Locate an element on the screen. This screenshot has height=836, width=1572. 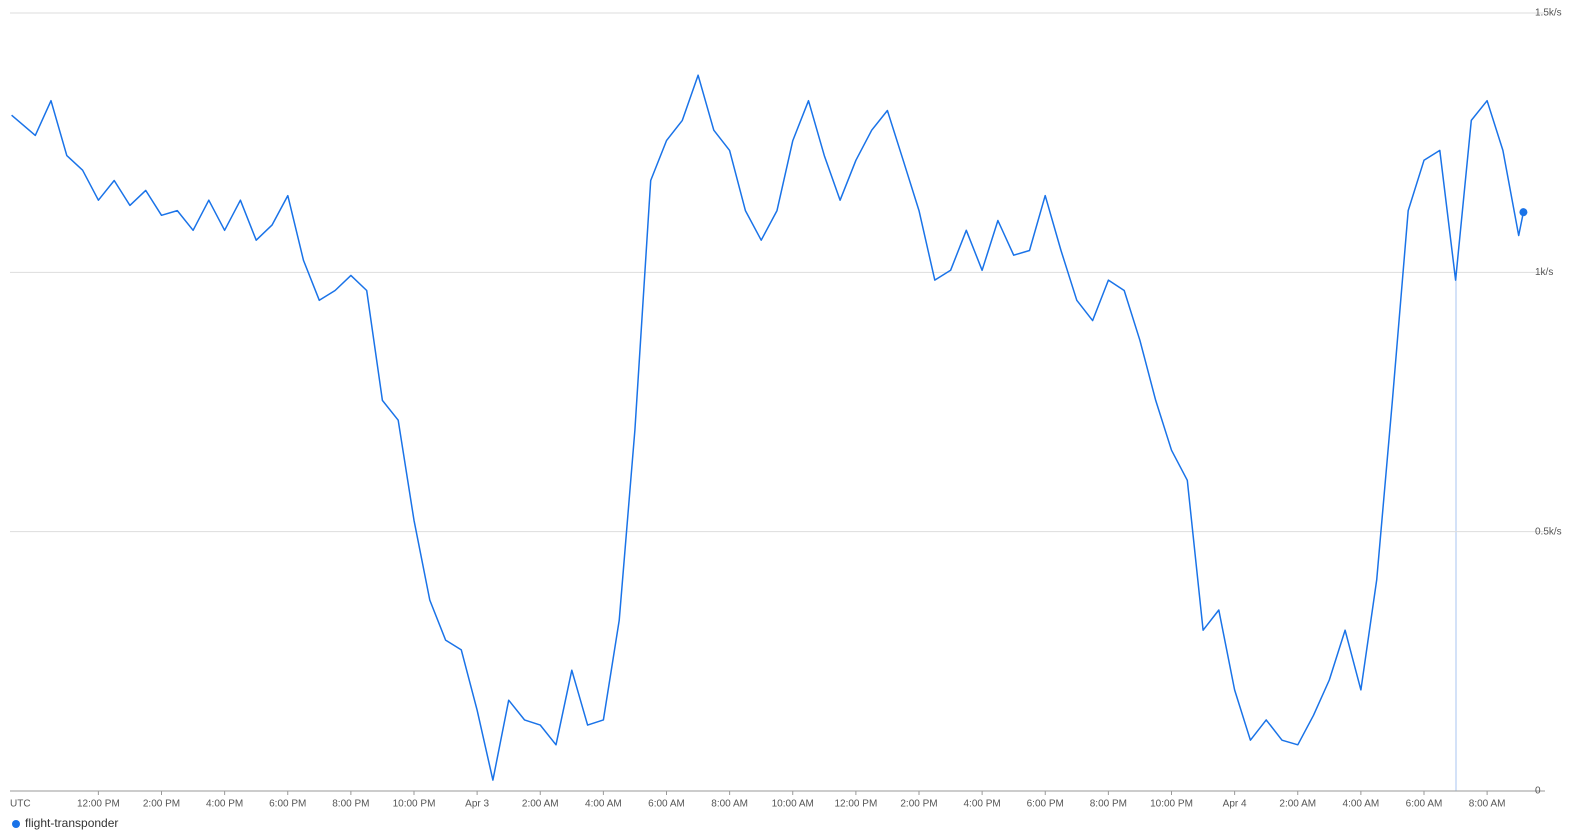
y-tick-label: 1.5k/s is located at coordinates (1548, 13).